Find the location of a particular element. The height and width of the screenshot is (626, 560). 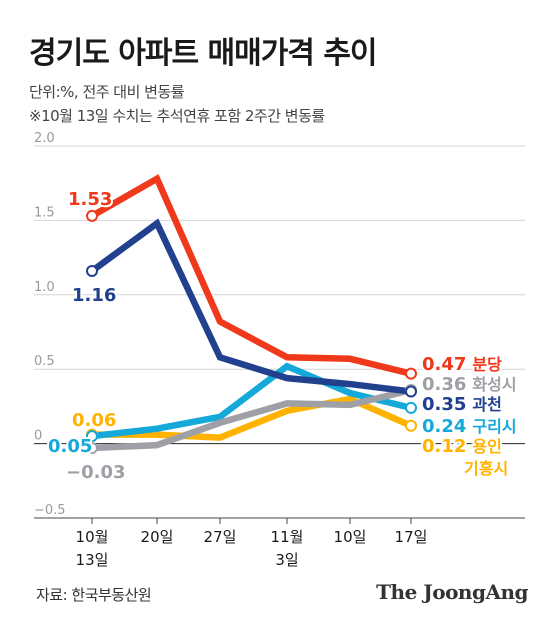

y-tick-label: 1.5 is located at coordinates (44, 212).